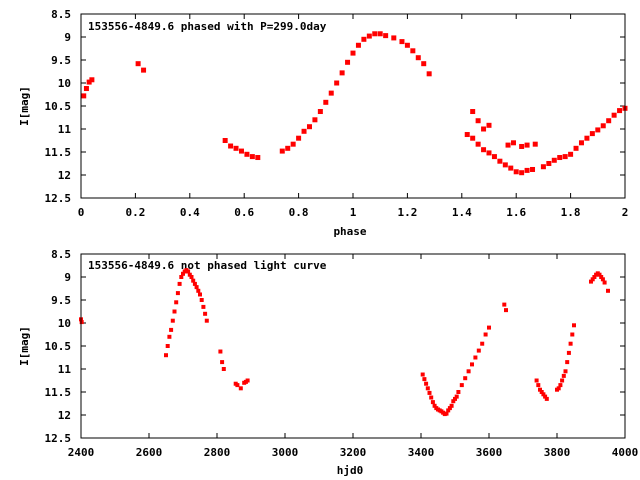 This screenshot has width=640, height=480. Describe the element at coordinates (299, 212) in the screenshot. I see `x-tick-label: 0.8` at that location.